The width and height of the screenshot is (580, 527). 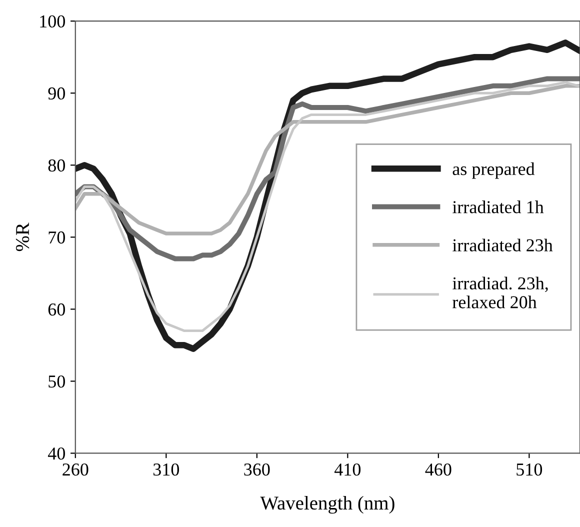 What do you see at coordinates (347, 469) in the screenshot?
I see `x-tick-label: 410` at bounding box center [347, 469].